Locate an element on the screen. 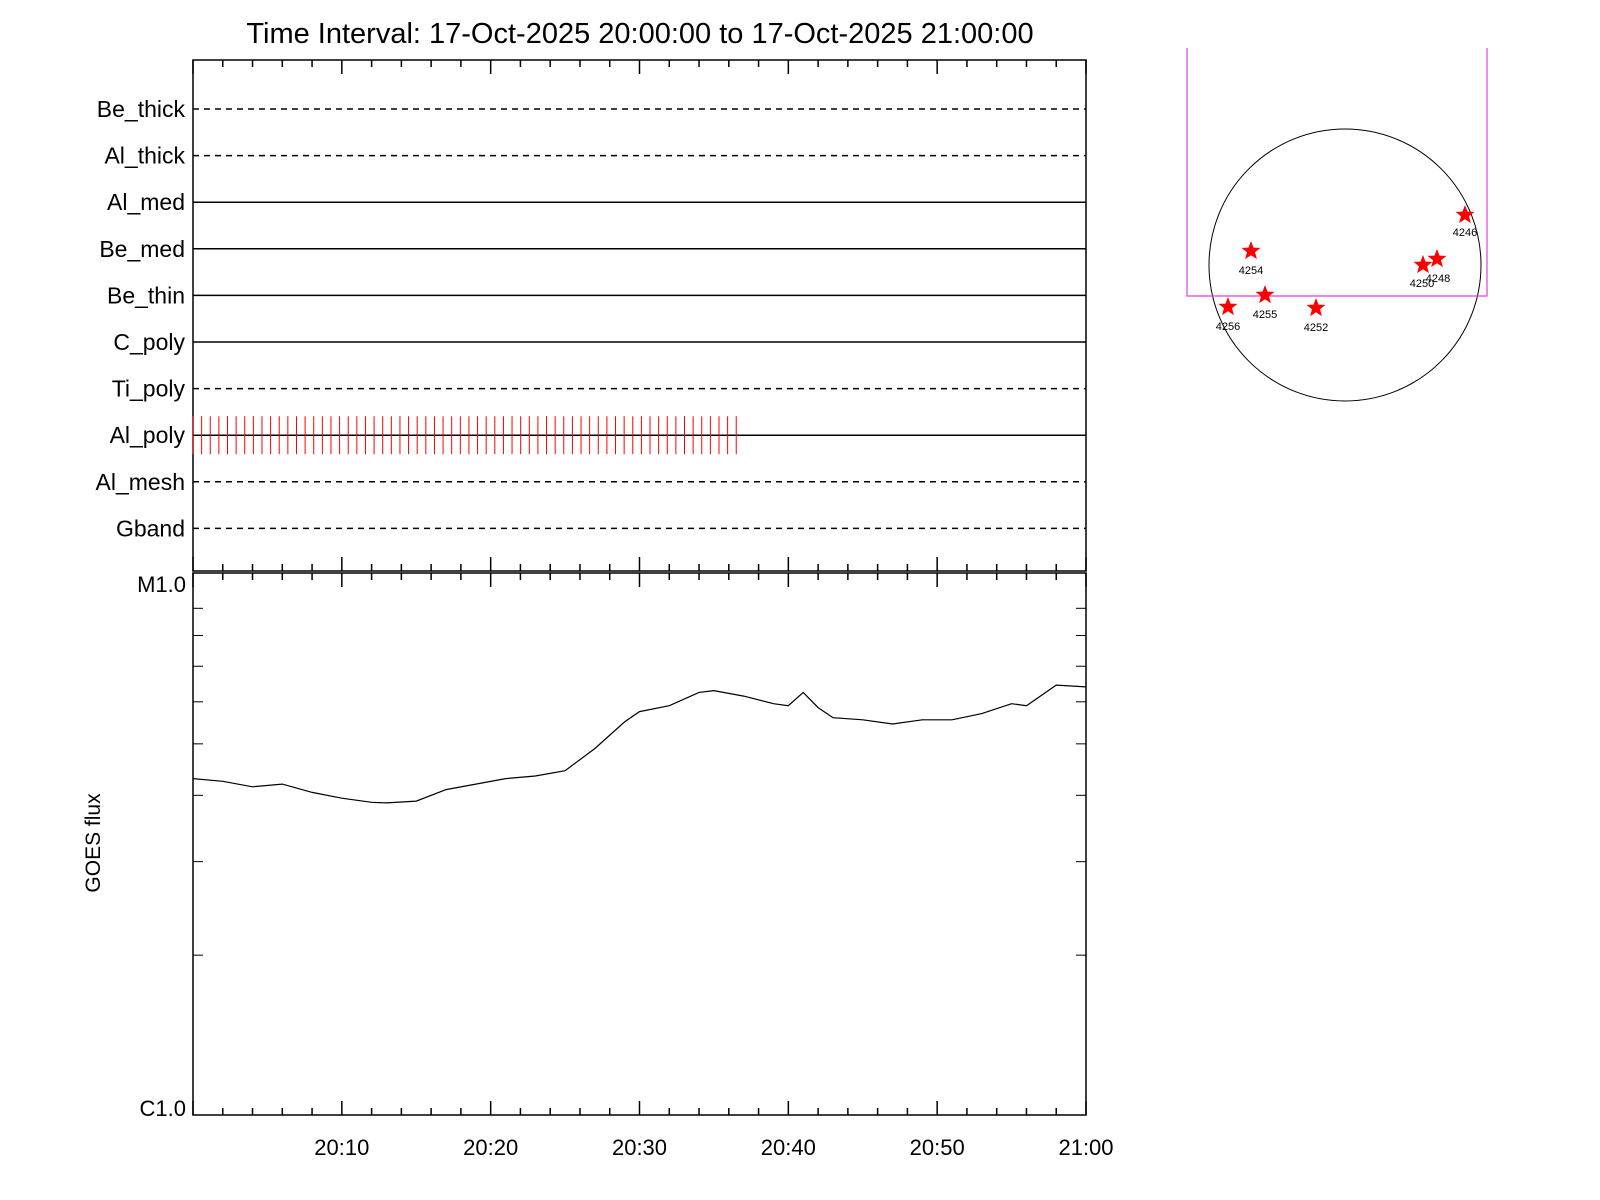 The width and height of the screenshot is (1600, 1200). x-tick-label: 20:40 is located at coordinates (788, 1147).